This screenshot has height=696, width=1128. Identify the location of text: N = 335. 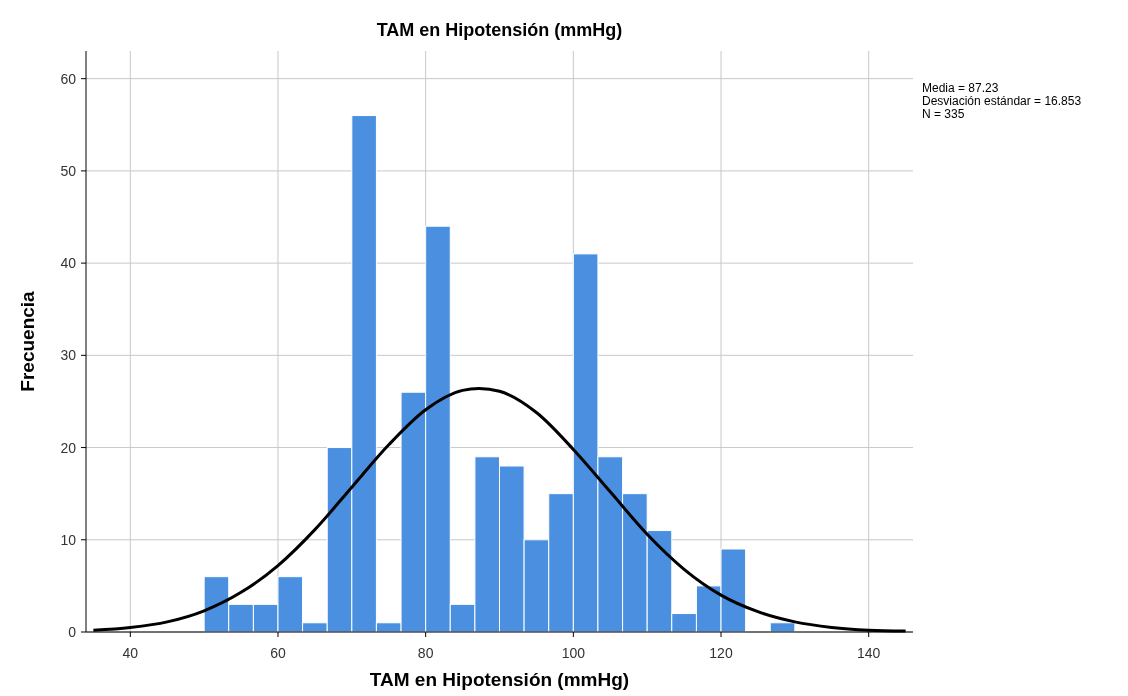
(943, 114).